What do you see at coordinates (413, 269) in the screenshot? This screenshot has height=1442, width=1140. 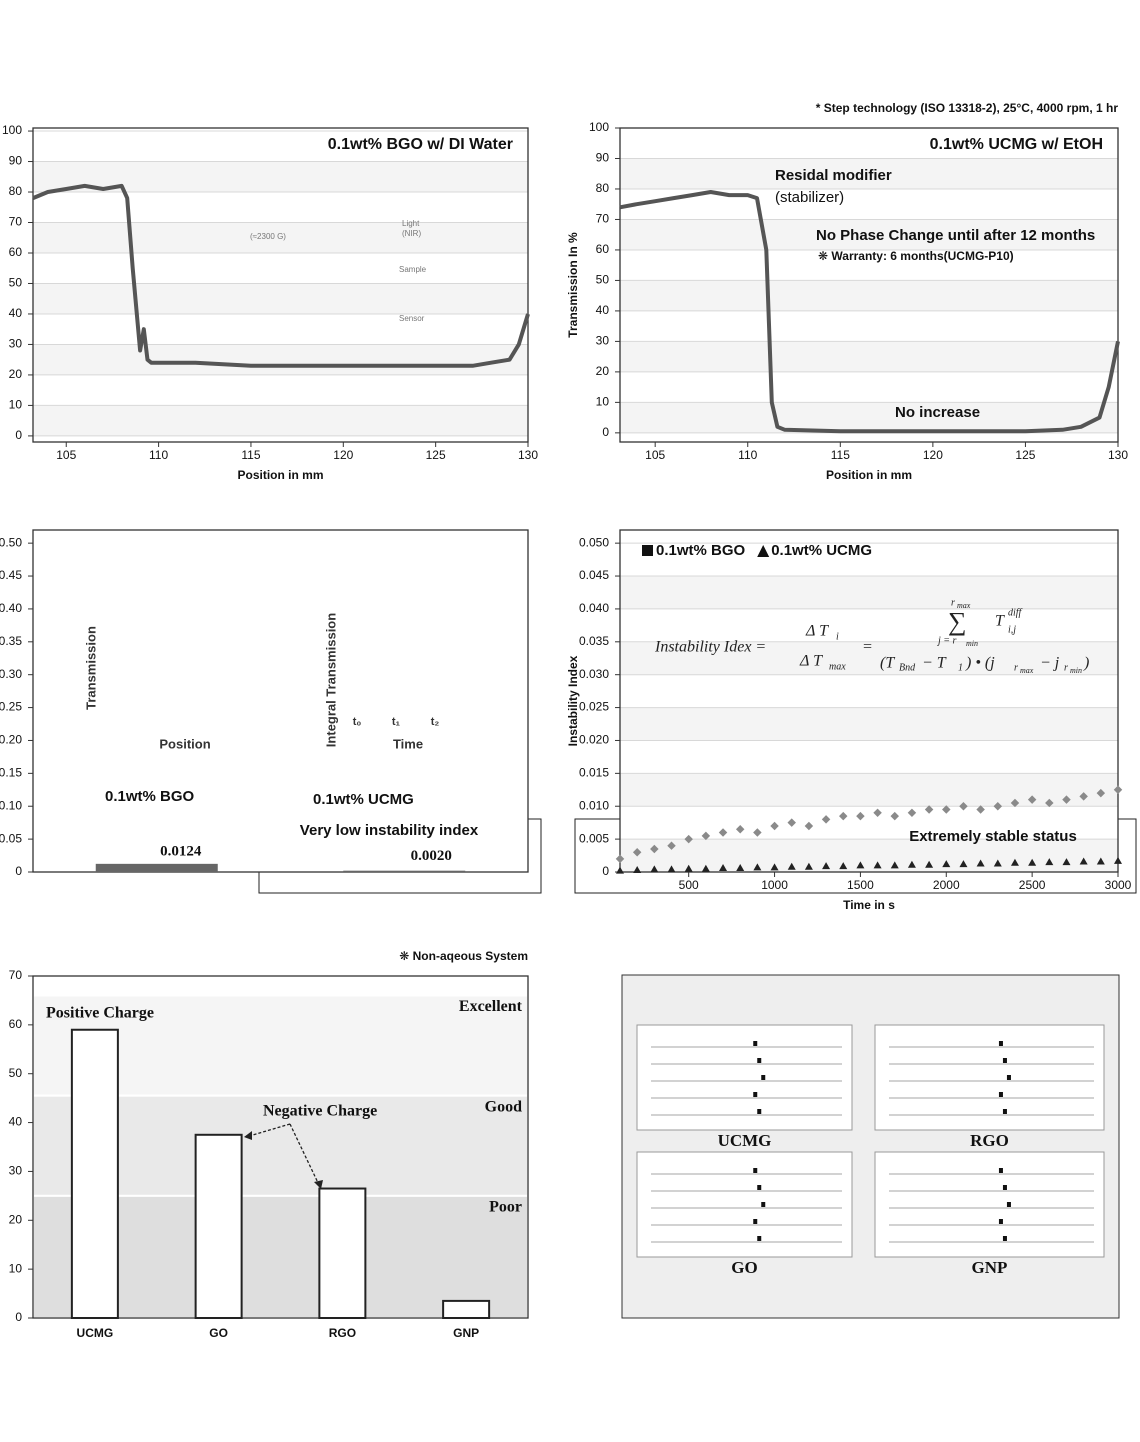 I see `inset-label: Sample` at bounding box center [413, 269].